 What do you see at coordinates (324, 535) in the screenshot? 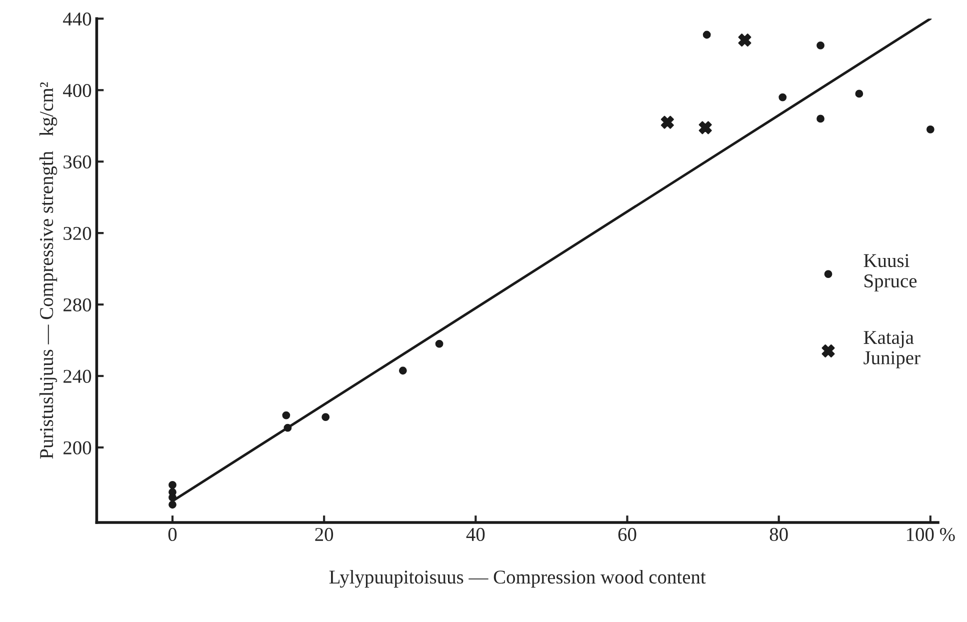
I see `x-tick-label: 20` at bounding box center [324, 535].